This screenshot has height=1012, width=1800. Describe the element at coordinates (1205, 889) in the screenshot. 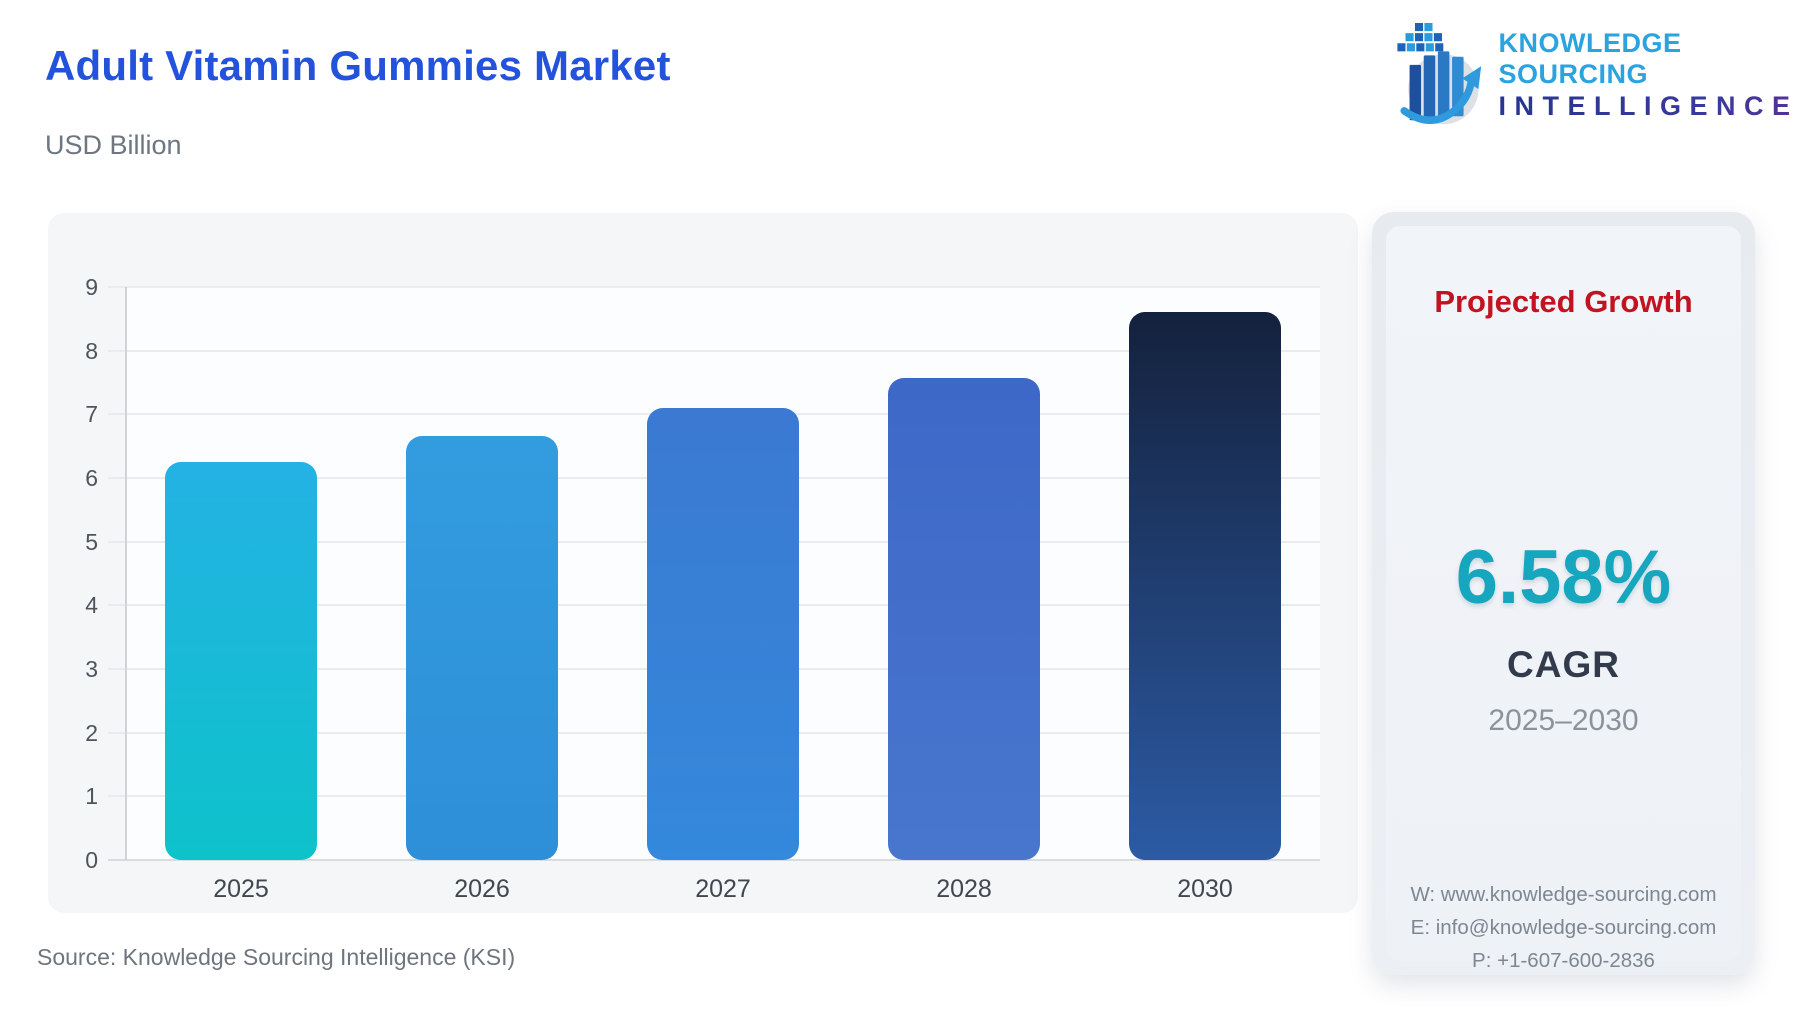

I see `x-axis-label-2030: 2030` at that location.